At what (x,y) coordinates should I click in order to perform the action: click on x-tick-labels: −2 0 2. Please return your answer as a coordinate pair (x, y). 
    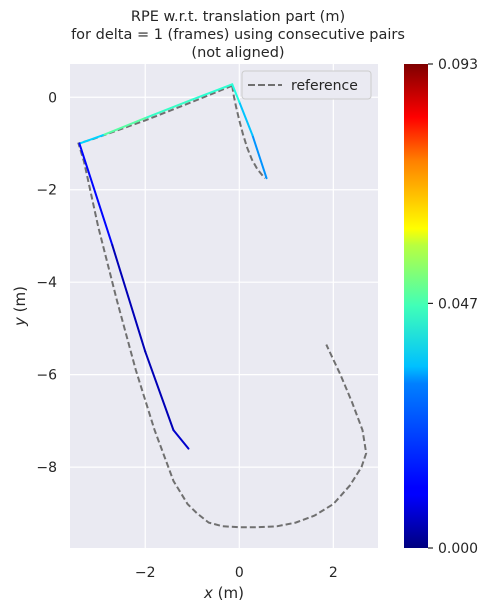
    Looking at the image, I should click on (236, 573).